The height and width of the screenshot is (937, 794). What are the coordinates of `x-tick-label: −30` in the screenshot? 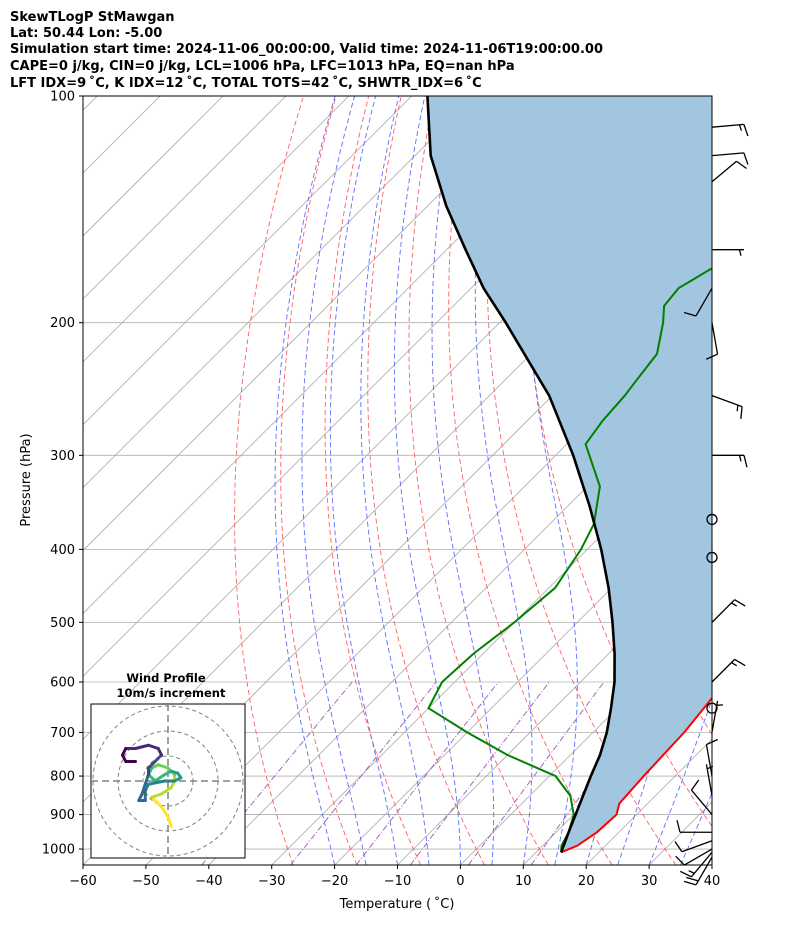 It's located at (271, 881).